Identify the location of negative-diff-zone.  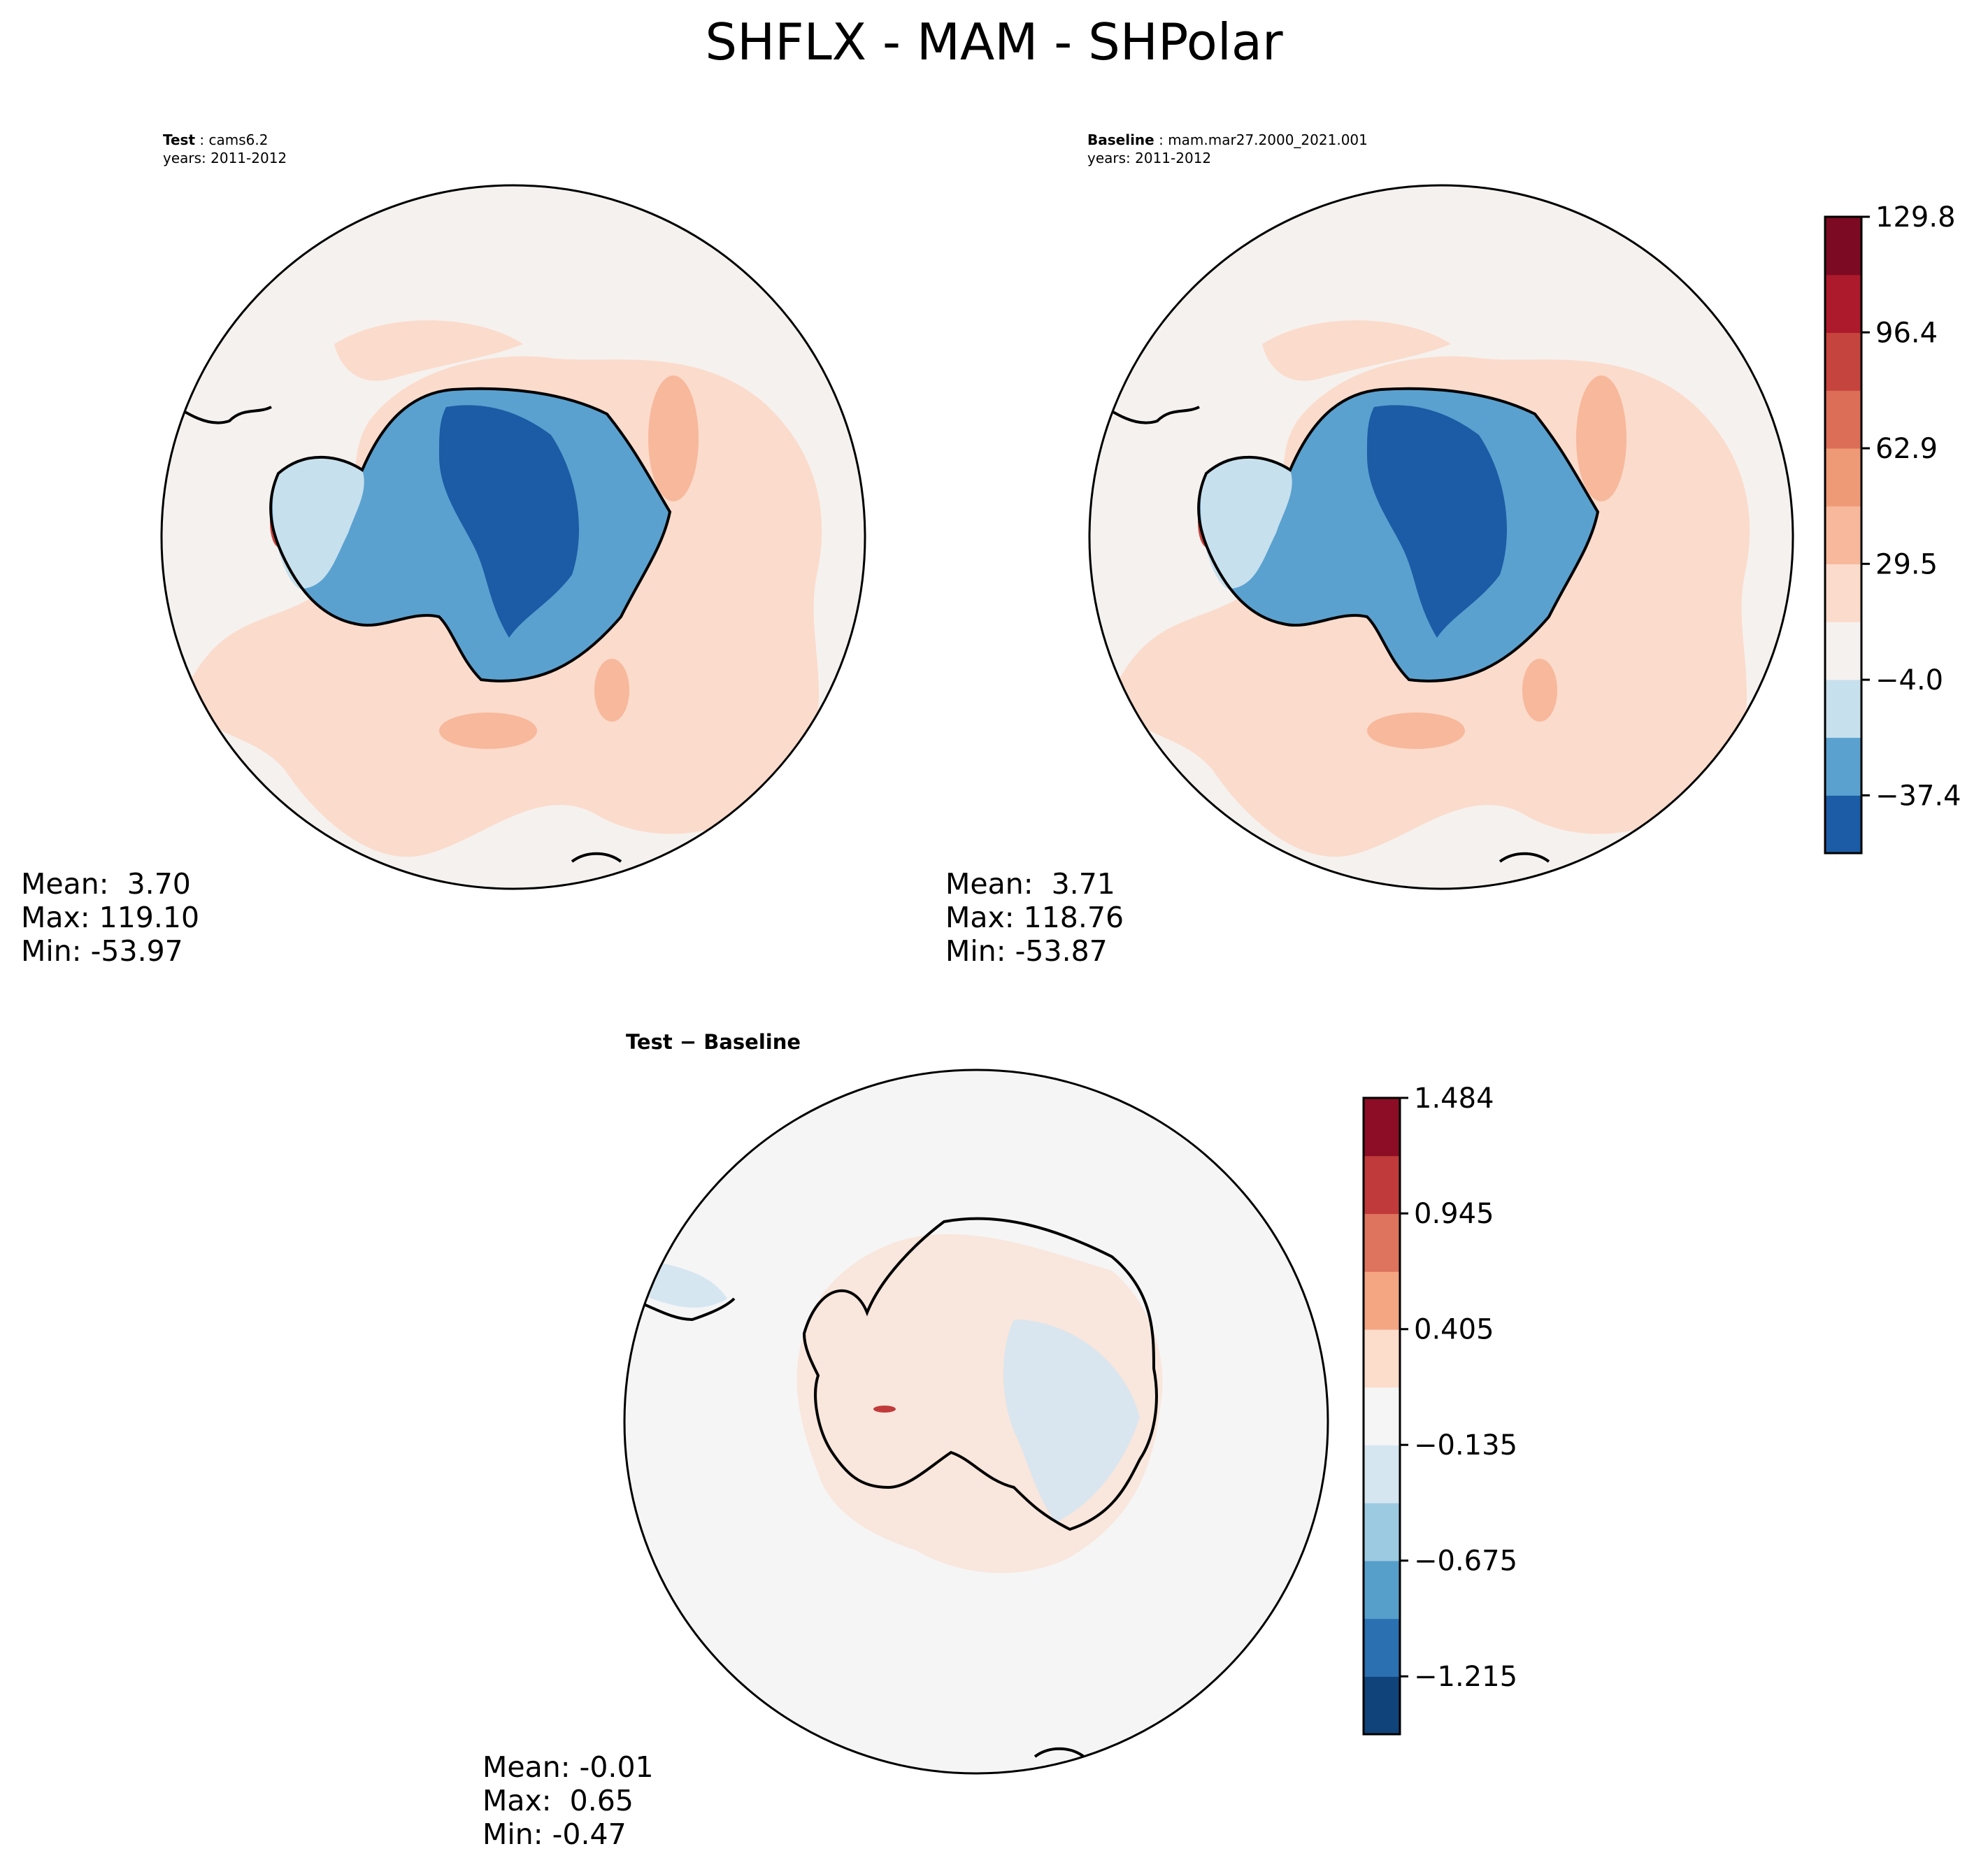
(1071, 1421).